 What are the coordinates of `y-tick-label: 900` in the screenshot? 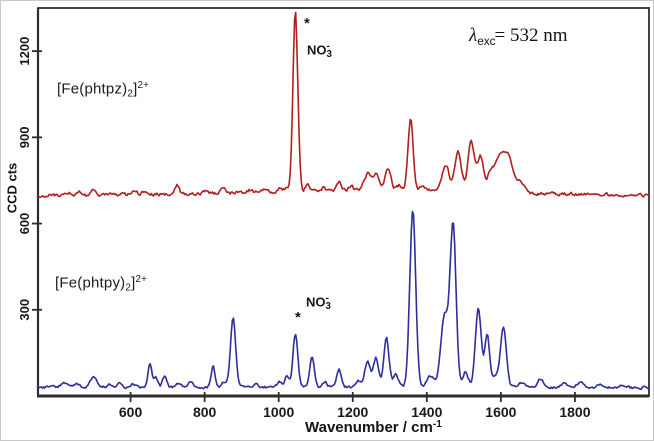 It's located at (24, 137).